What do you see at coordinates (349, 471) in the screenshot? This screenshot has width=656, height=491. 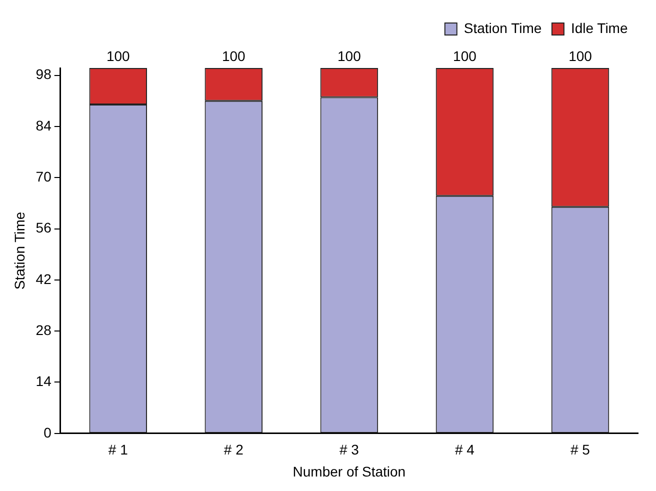 I see `x-axis-title: Number of Station` at bounding box center [349, 471].